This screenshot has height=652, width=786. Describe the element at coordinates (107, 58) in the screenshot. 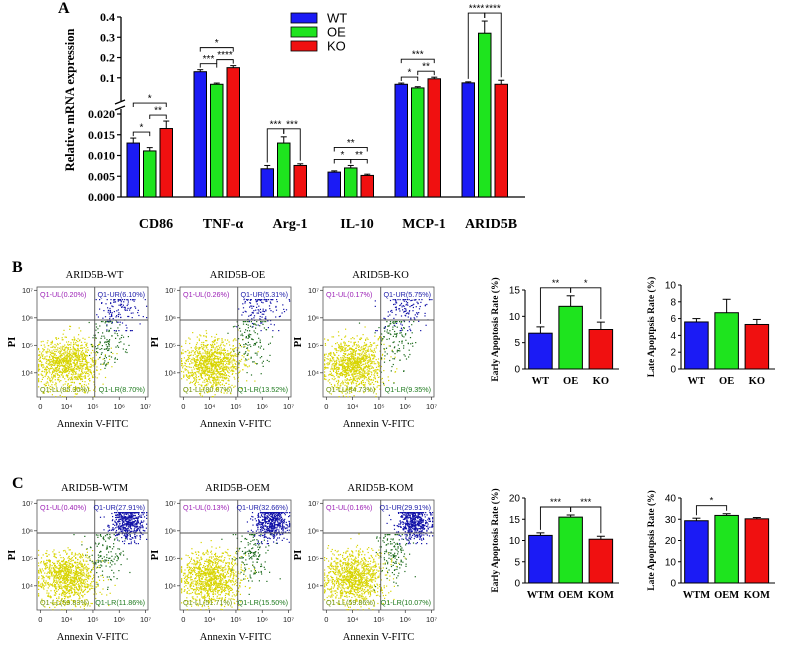

I see `panel-a-ytick-label: 0.2` at that location.